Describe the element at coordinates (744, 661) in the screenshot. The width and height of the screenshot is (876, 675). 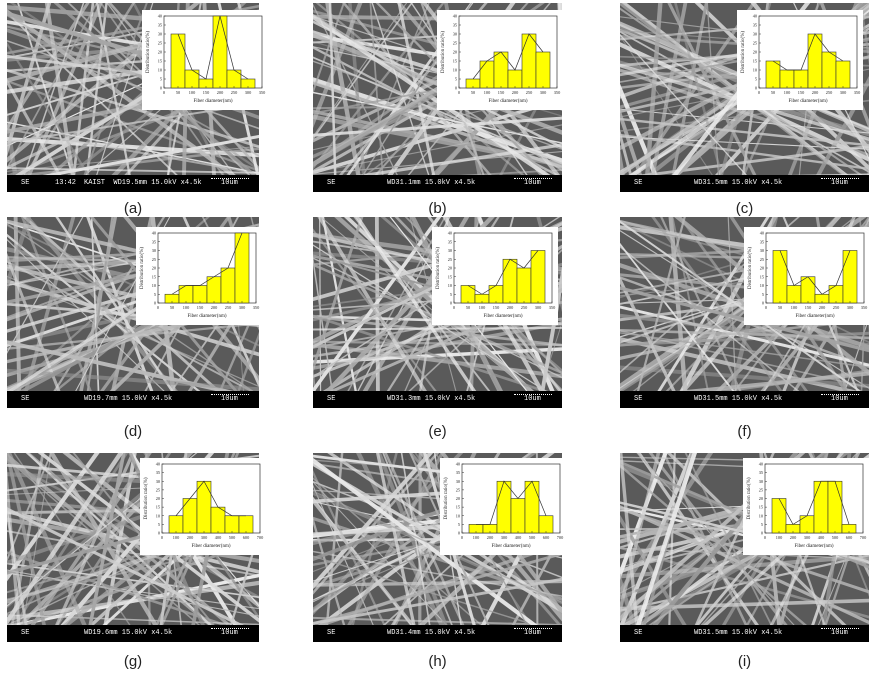
I see `panel-caption: (i)` at that location.